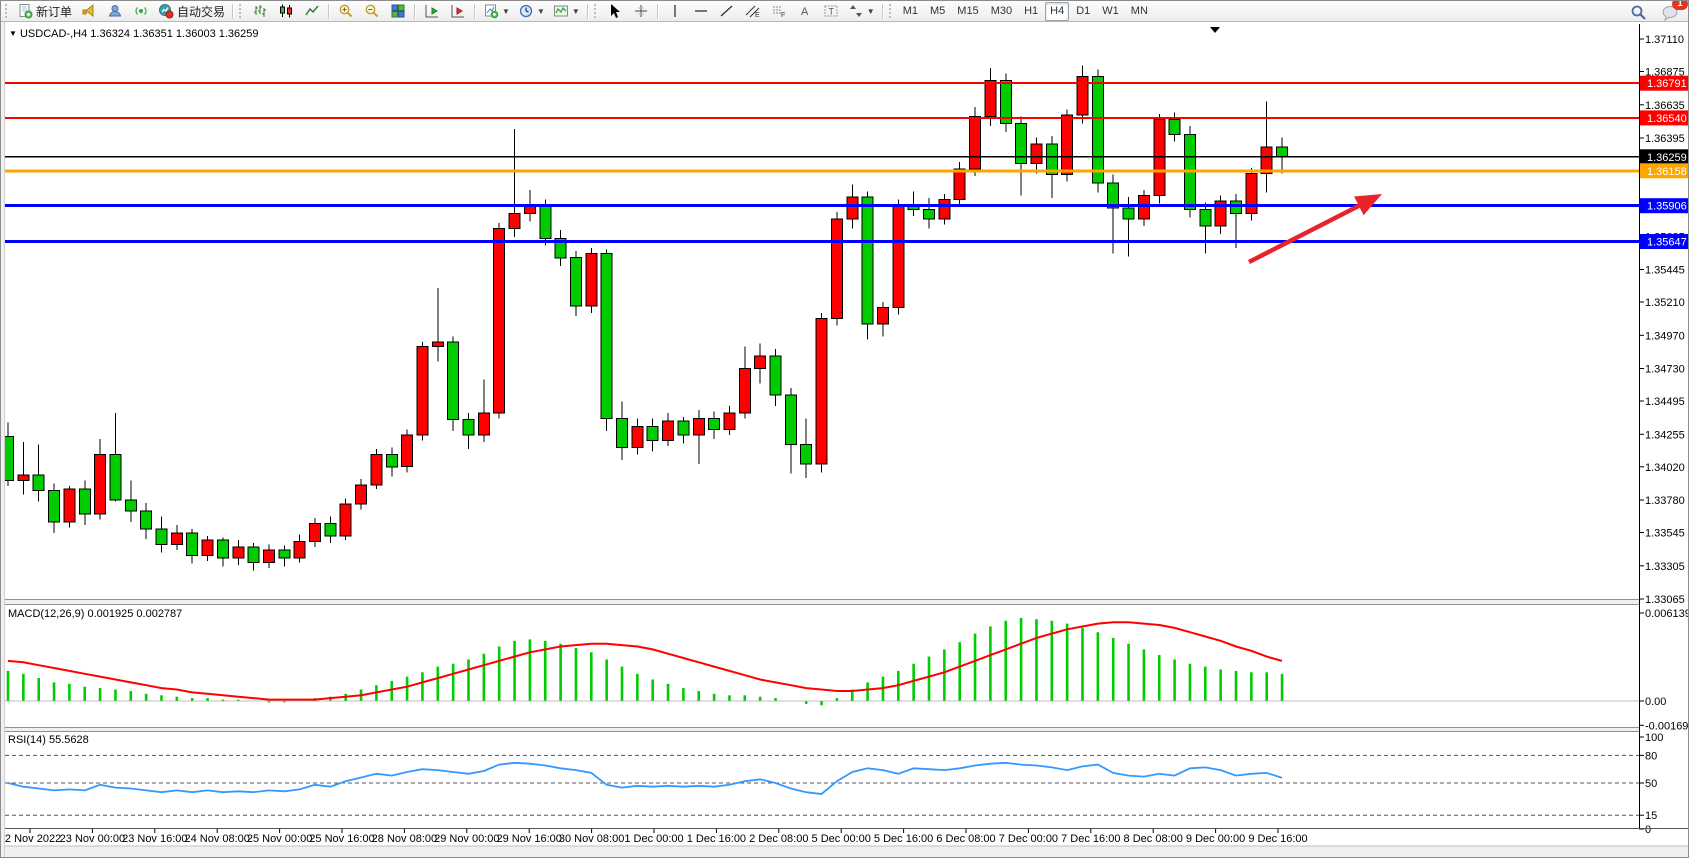 The height and width of the screenshot is (858, 1689). What do you see at coordinates (506, 11) in the screenshot?
I see `chevron-down-icon: ▼` at bounding box center [506, 11].